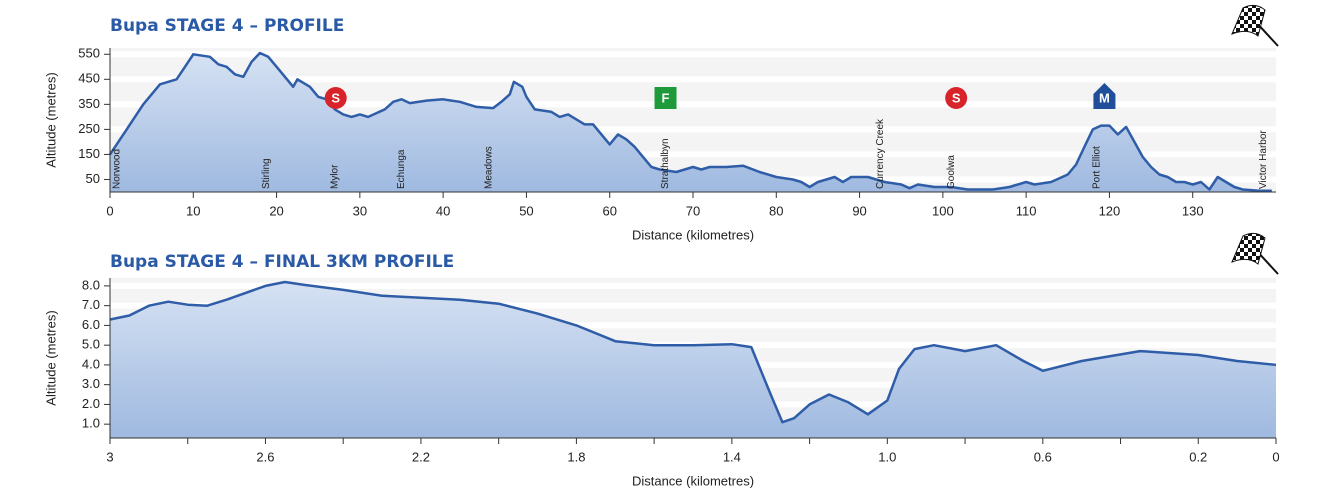 The height and width of the screenshot is (503, 1340). Describe the element at coordinates (1026, 210) in the screenshot. I see `x-tick-label: 110` at that location.